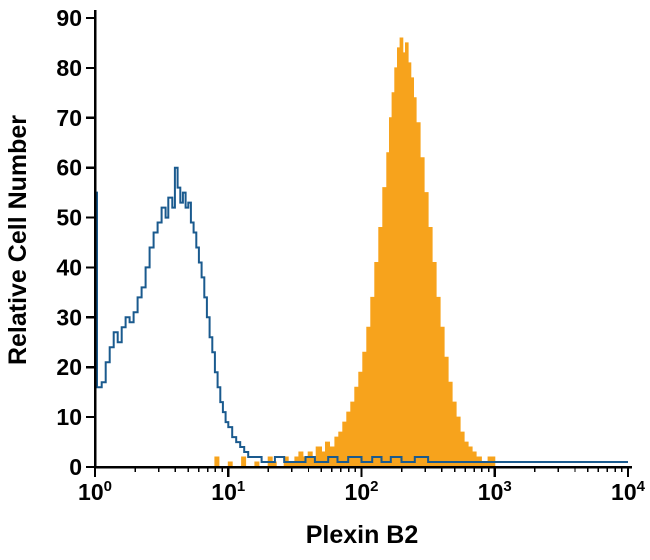 The height and width of the screenshot is (560, 650). I want to click on x-tick-label: 10³, so click(495, 491).